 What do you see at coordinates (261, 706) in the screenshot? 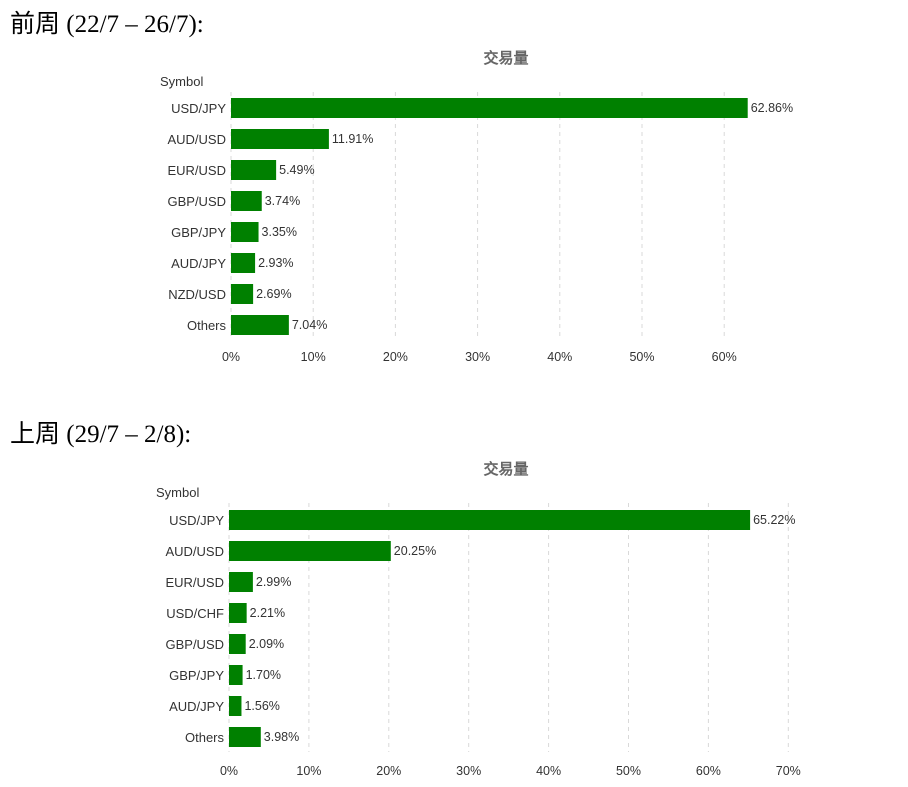
I see `bar-value-label: 1.56%` at bounding box center [261, 706].